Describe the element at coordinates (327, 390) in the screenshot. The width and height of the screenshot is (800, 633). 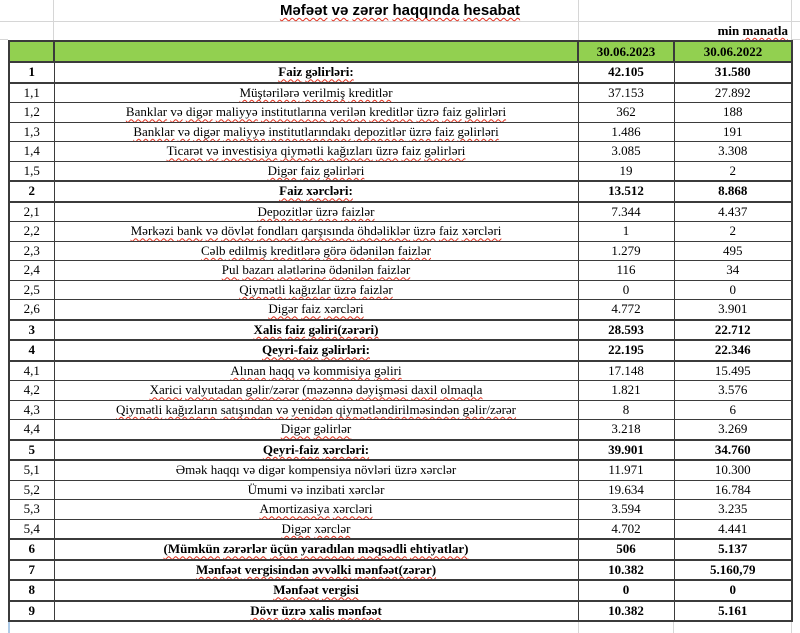
I see `misspelled-word: (məzənnə` at that location.